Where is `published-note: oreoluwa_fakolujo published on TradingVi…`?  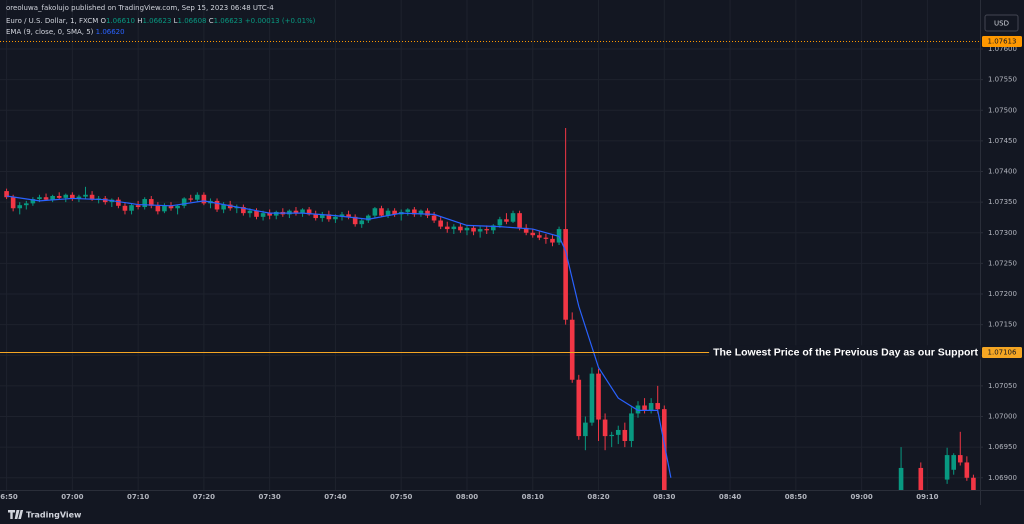 published-note: oreoluwa_fakolujo published on TradingVi… is located at coordinates (140, 8).